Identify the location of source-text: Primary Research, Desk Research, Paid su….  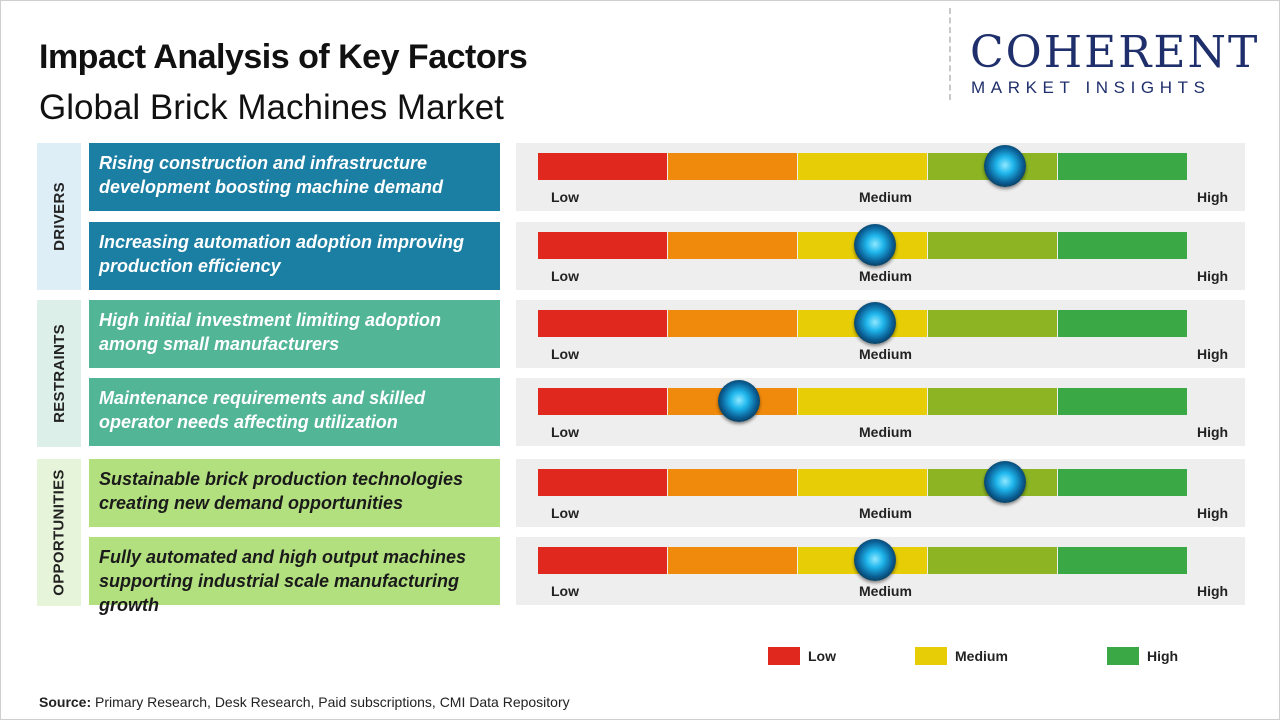
(330, 702).